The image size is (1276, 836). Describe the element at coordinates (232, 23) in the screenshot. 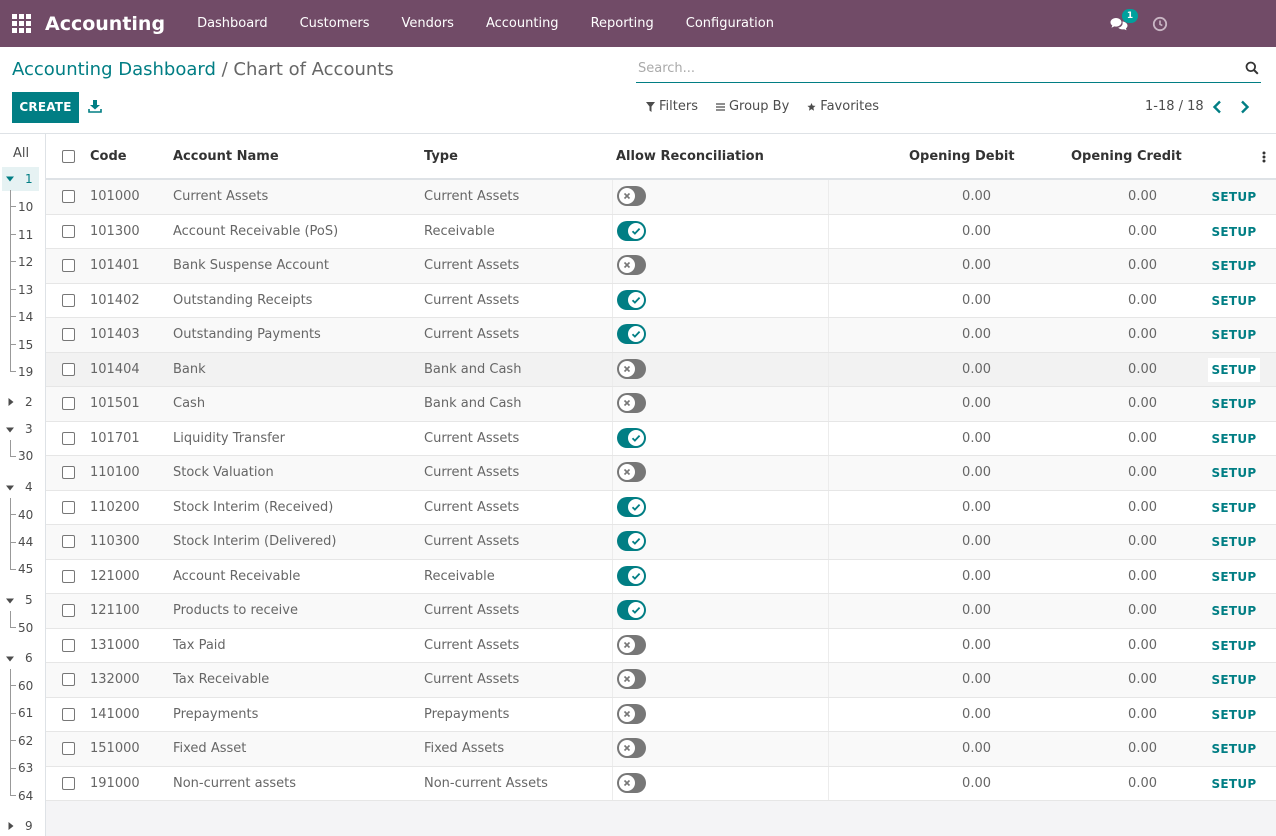

I see `menu-dashboard: Dashboard` at that location.